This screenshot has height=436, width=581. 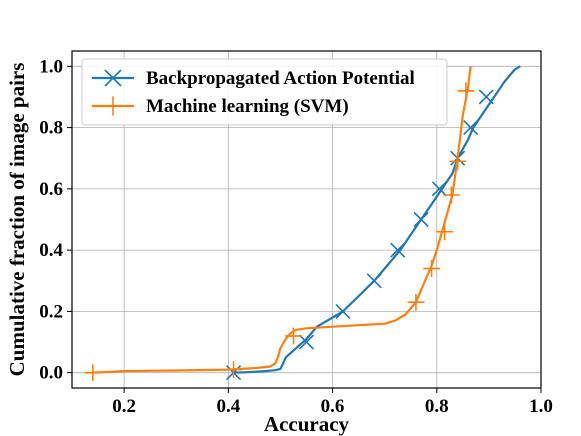 What do you see at coordinates (280, 78) in the screenshot?
I see `legend-label-0: Backpropagated Action Potential` at bounding box center [280, 78].